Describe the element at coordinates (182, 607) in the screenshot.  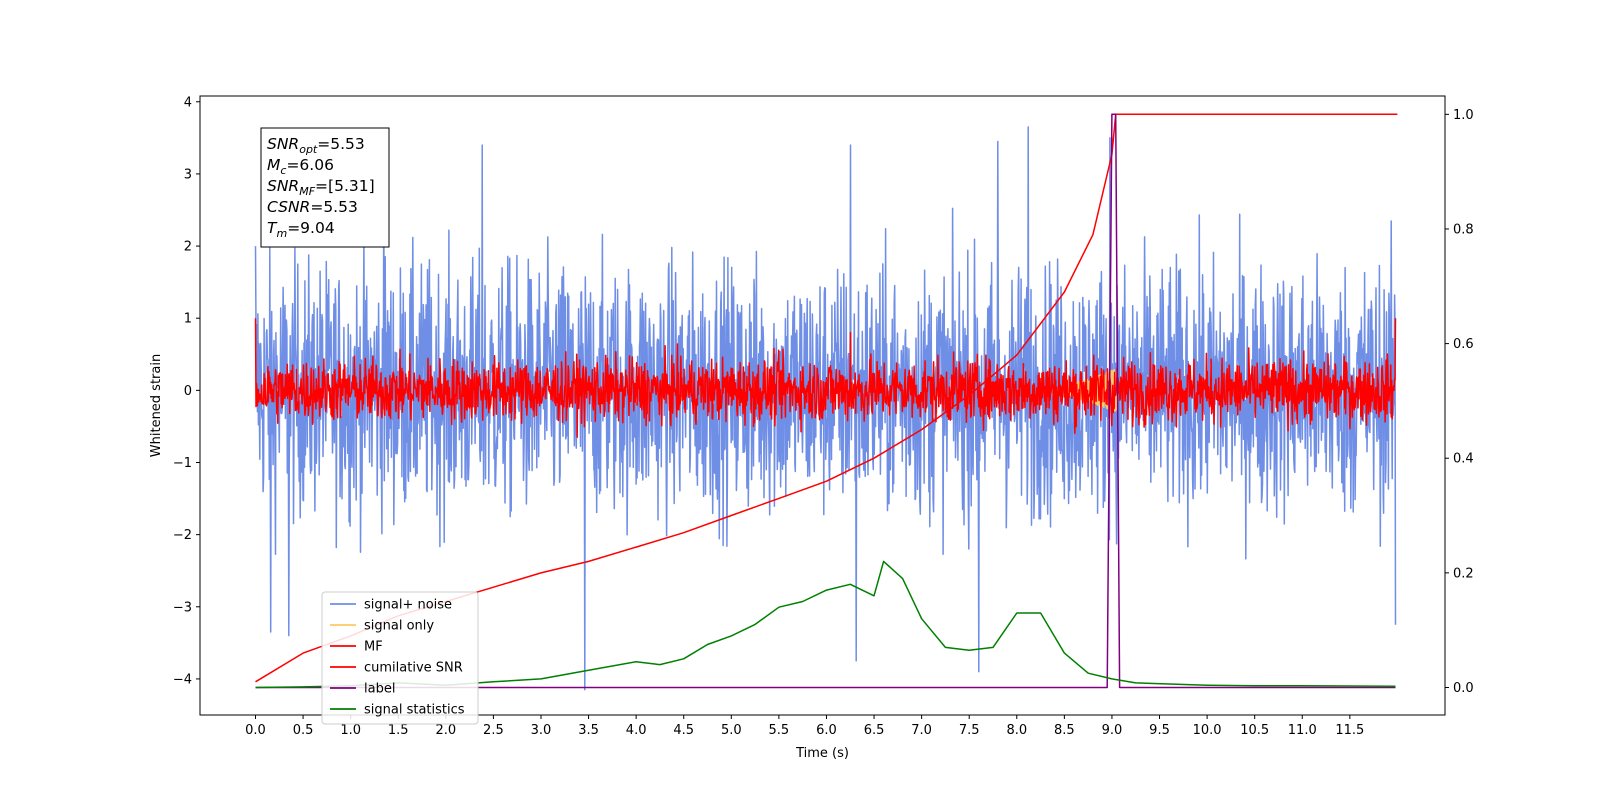
I see `y-tick-label: −3` at that location.